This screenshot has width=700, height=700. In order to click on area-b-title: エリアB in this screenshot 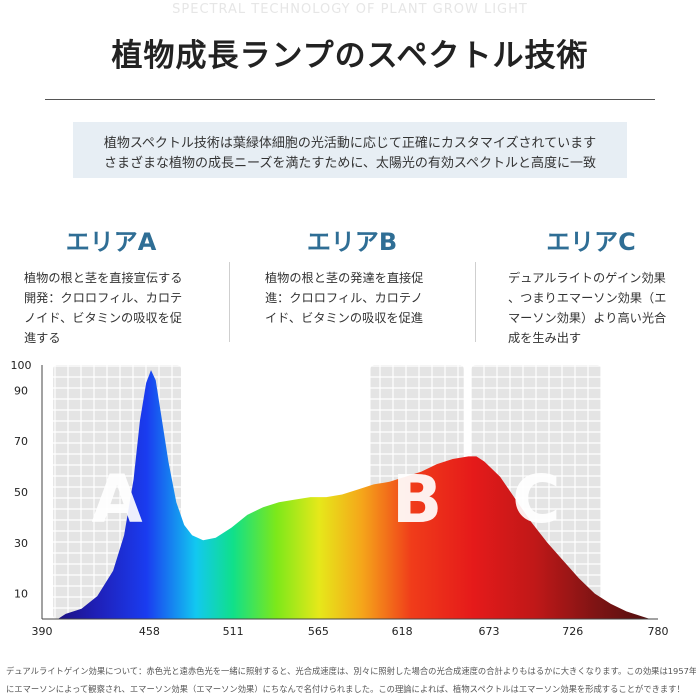, I will do `click(352, 242)`.